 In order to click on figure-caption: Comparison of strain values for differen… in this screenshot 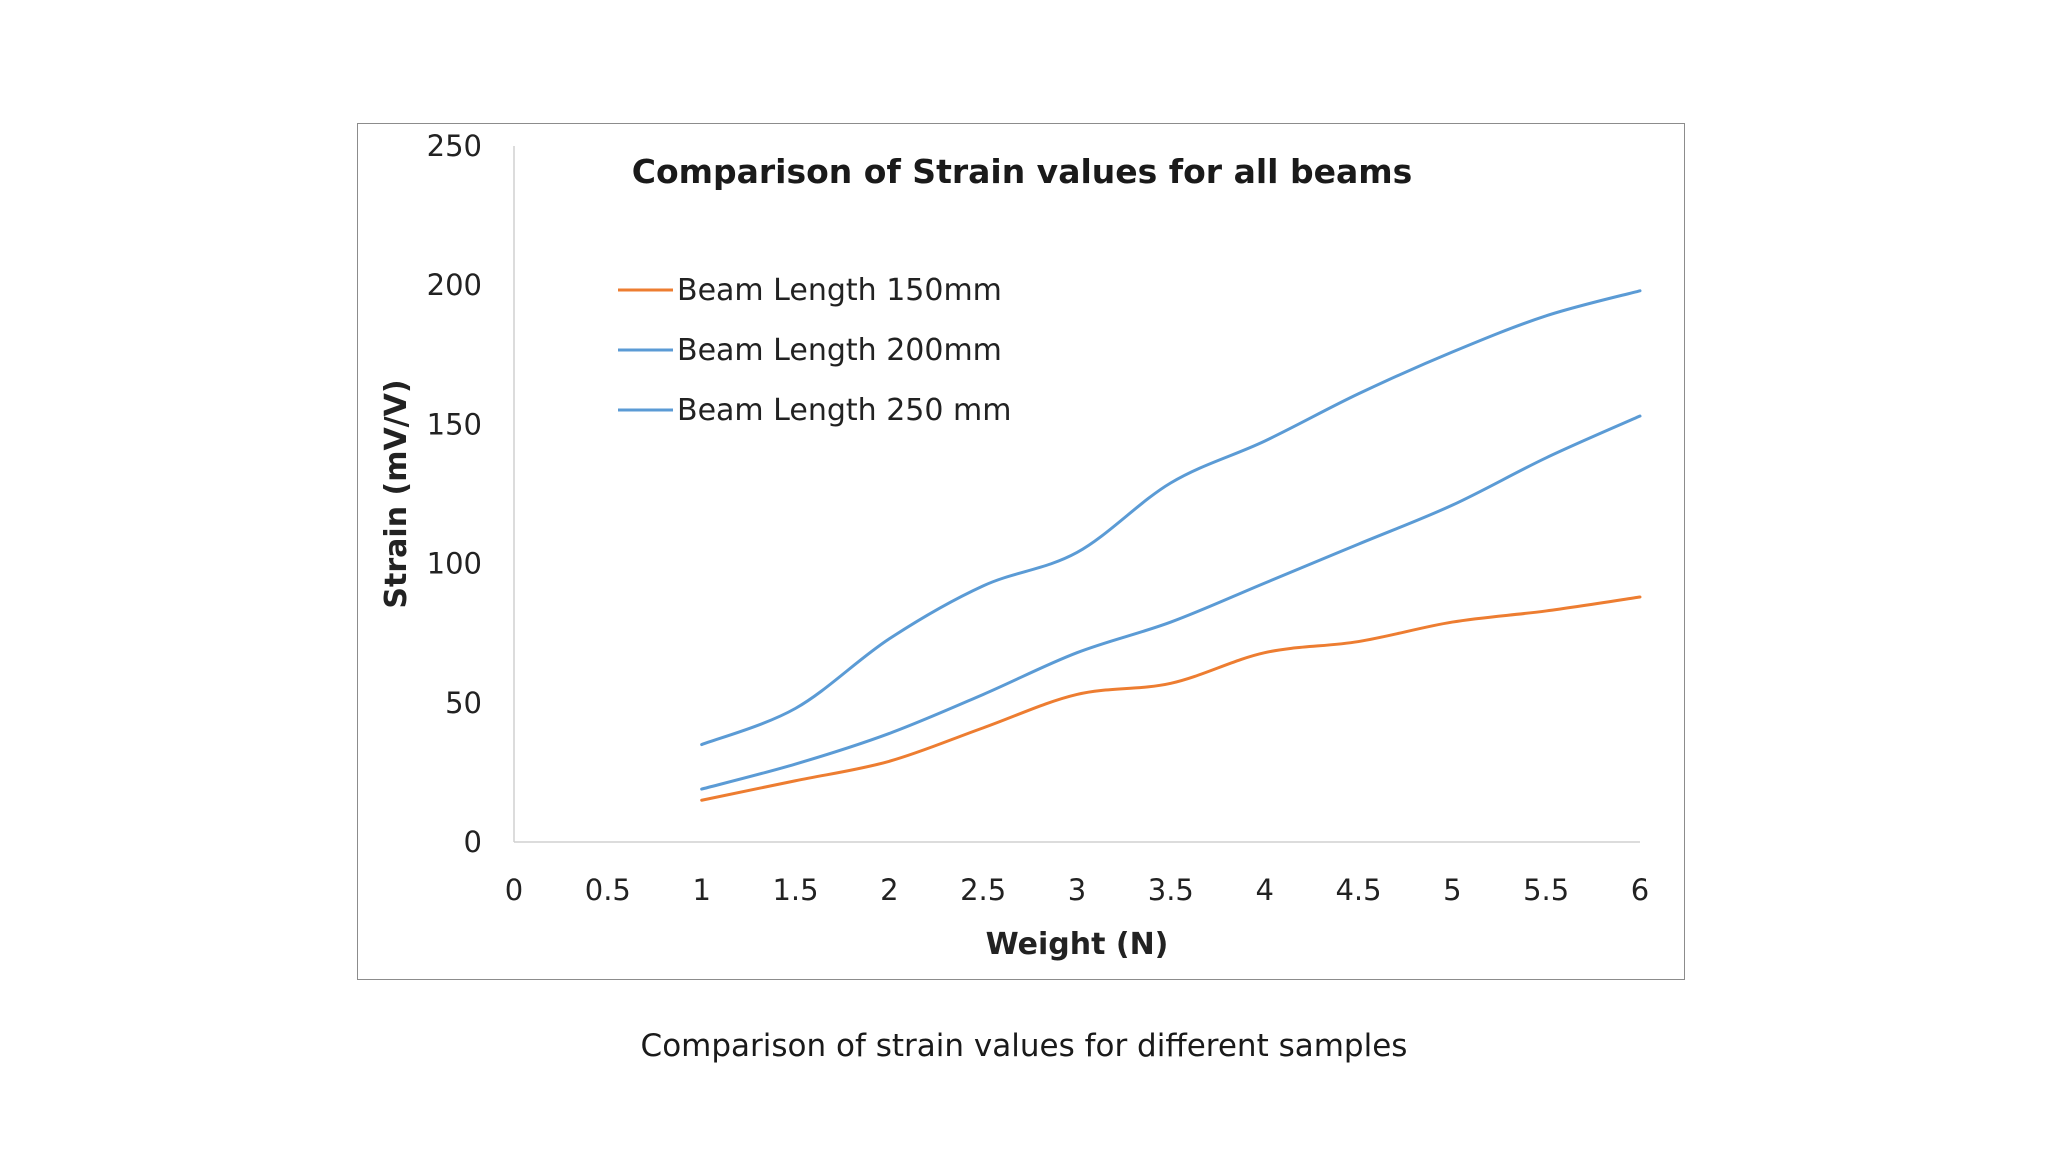, I will do `click(1024, 1046)`.